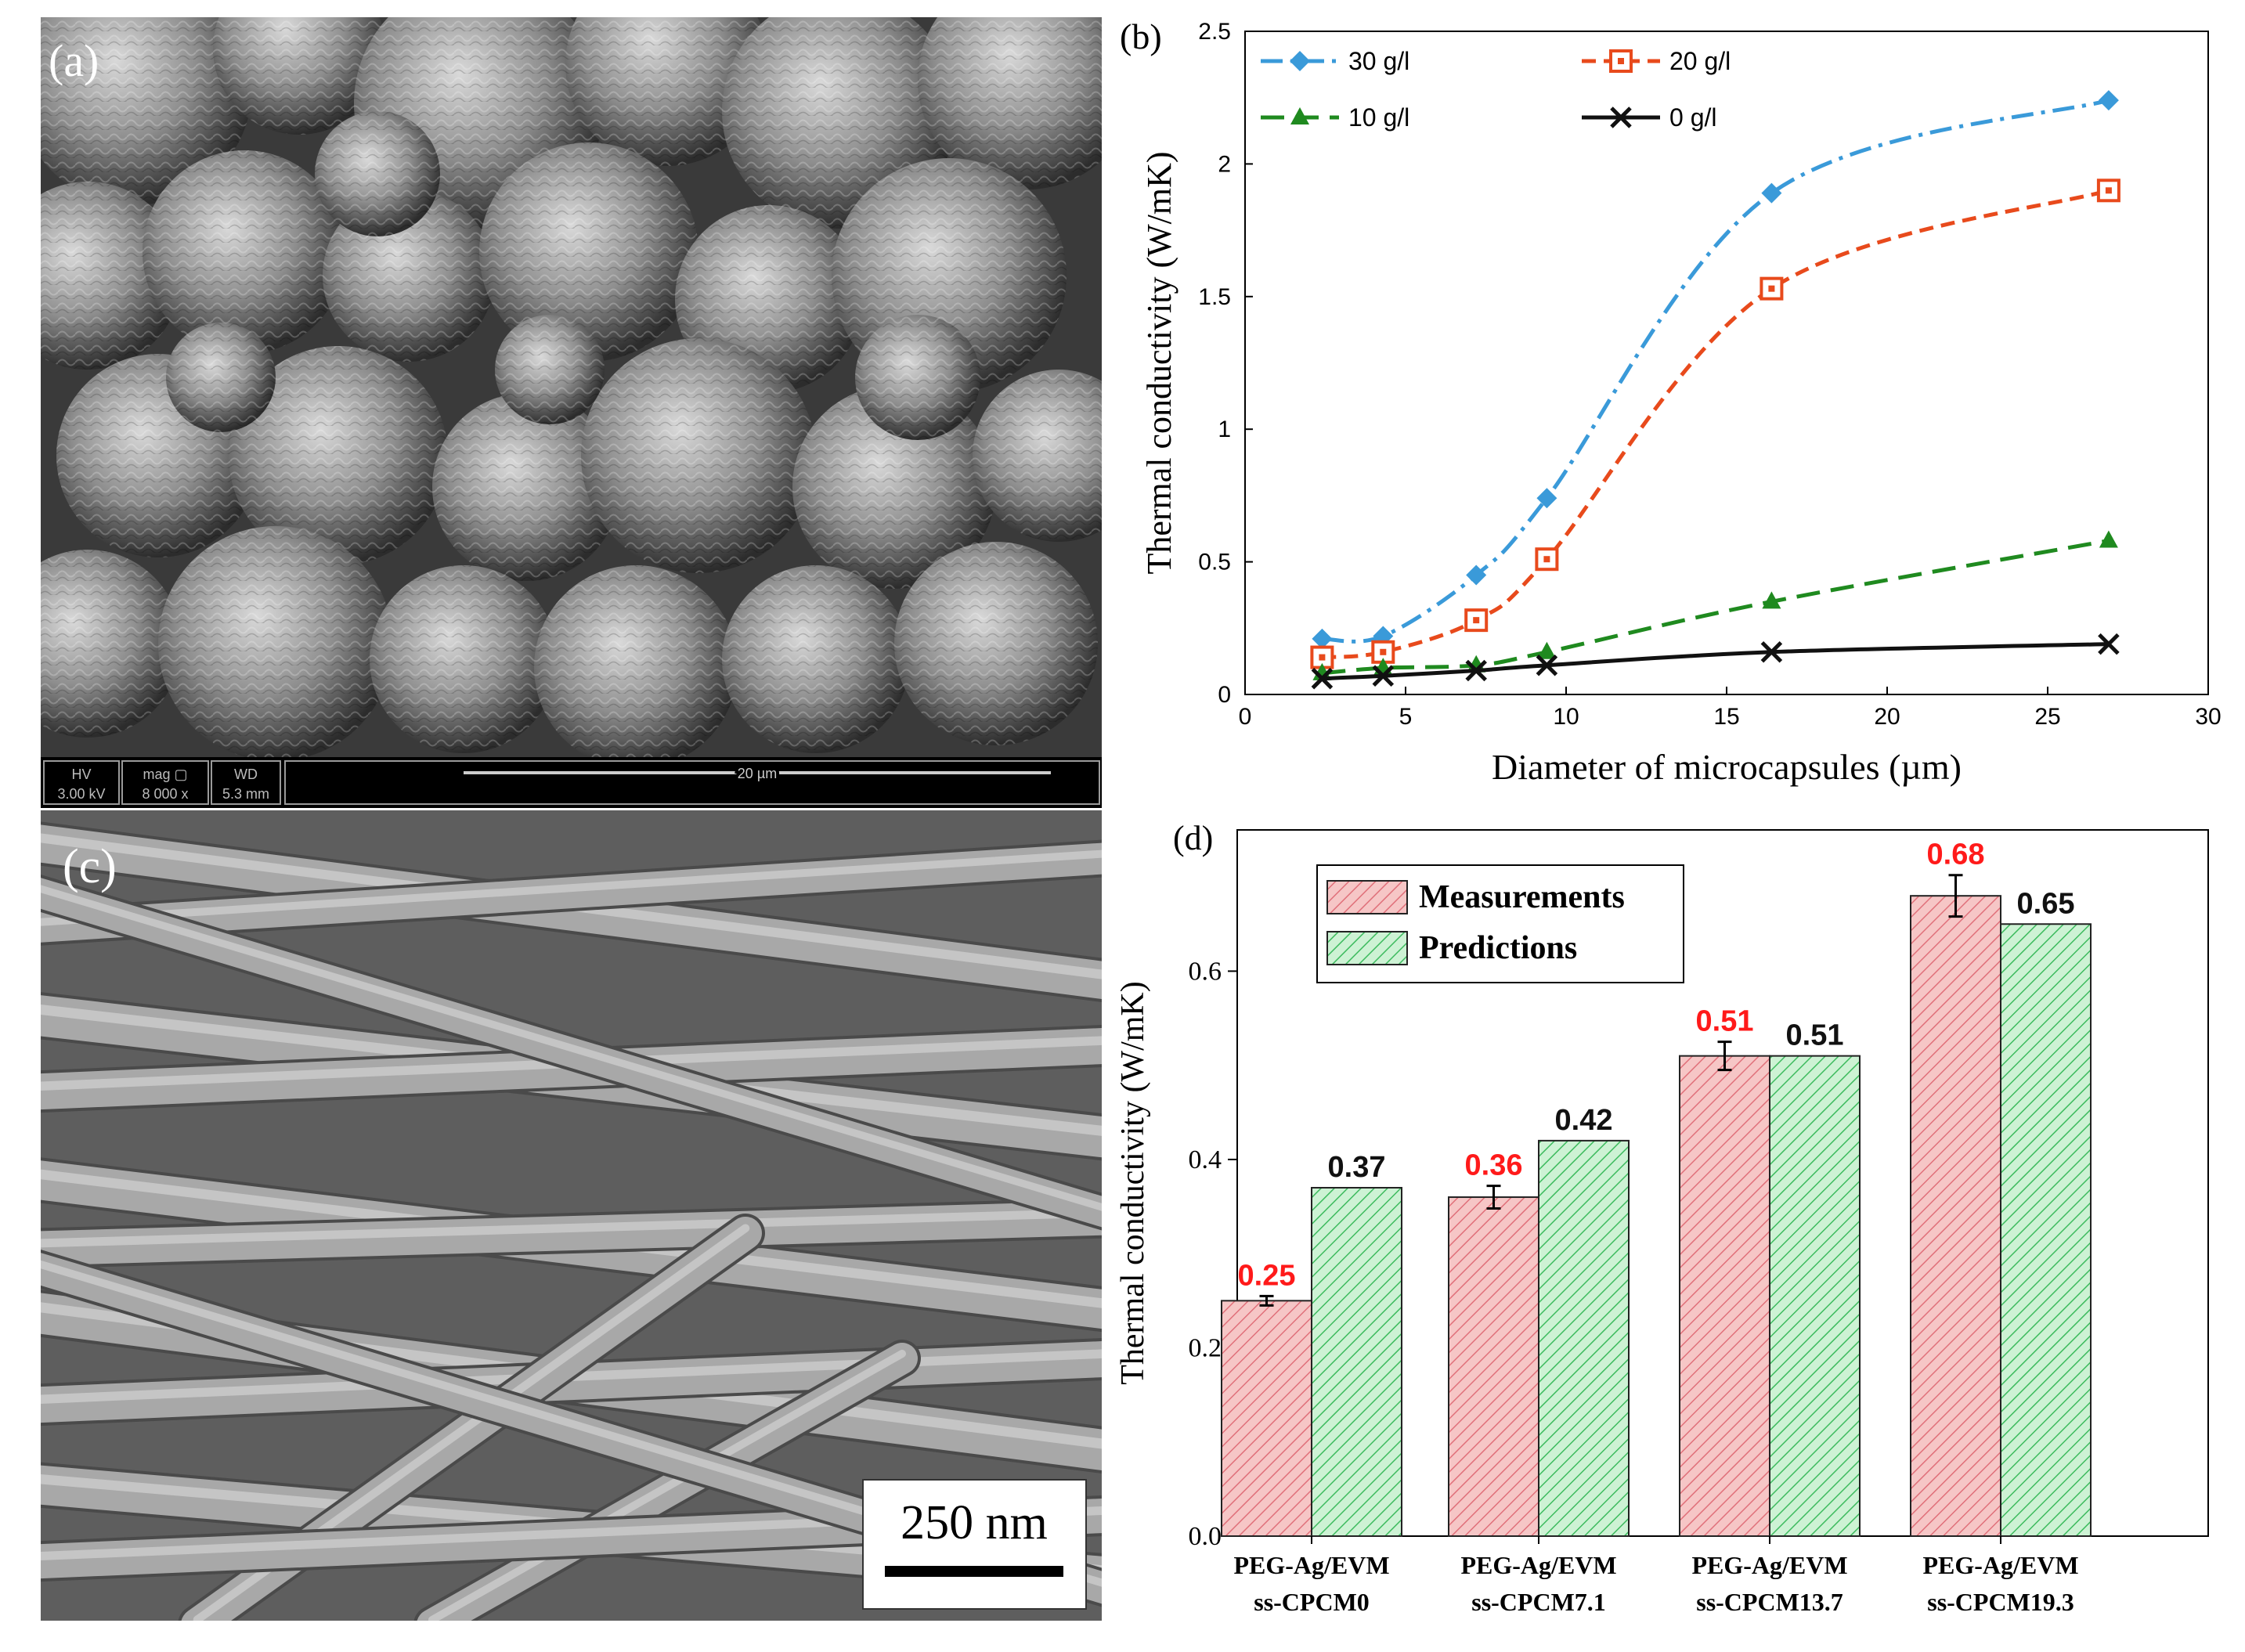  Describe the element at coordinates (1955, 1216) in the screenshot. I see `bar-measurements` at that location.